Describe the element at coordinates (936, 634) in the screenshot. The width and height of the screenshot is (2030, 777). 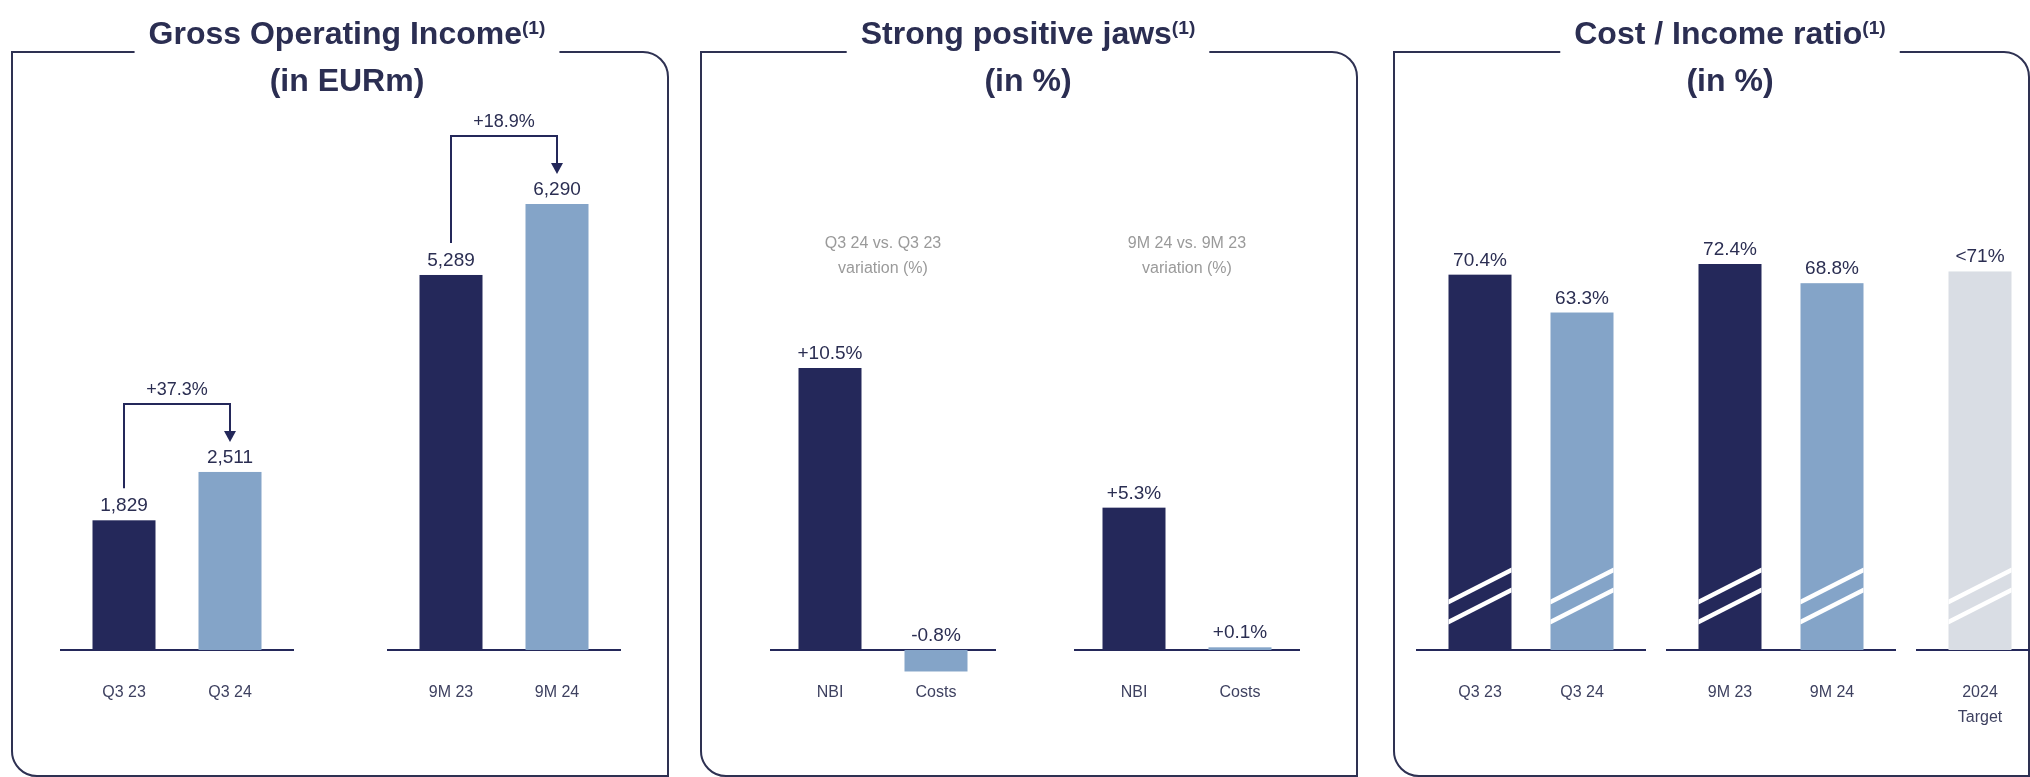
I see `data-label: -0.8%` at that location.